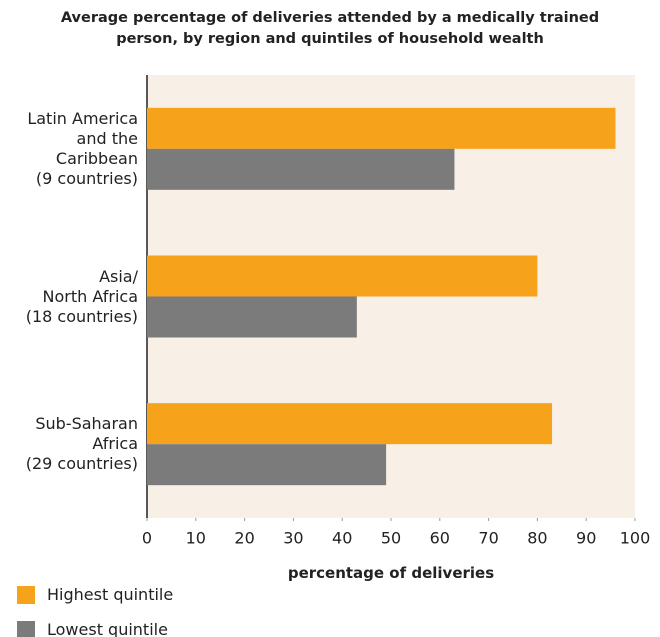 The image size is (660, 637). Describe the element at coordinates (635, 538) in the screenshot. I see `x-tick-label: 100` at that location.